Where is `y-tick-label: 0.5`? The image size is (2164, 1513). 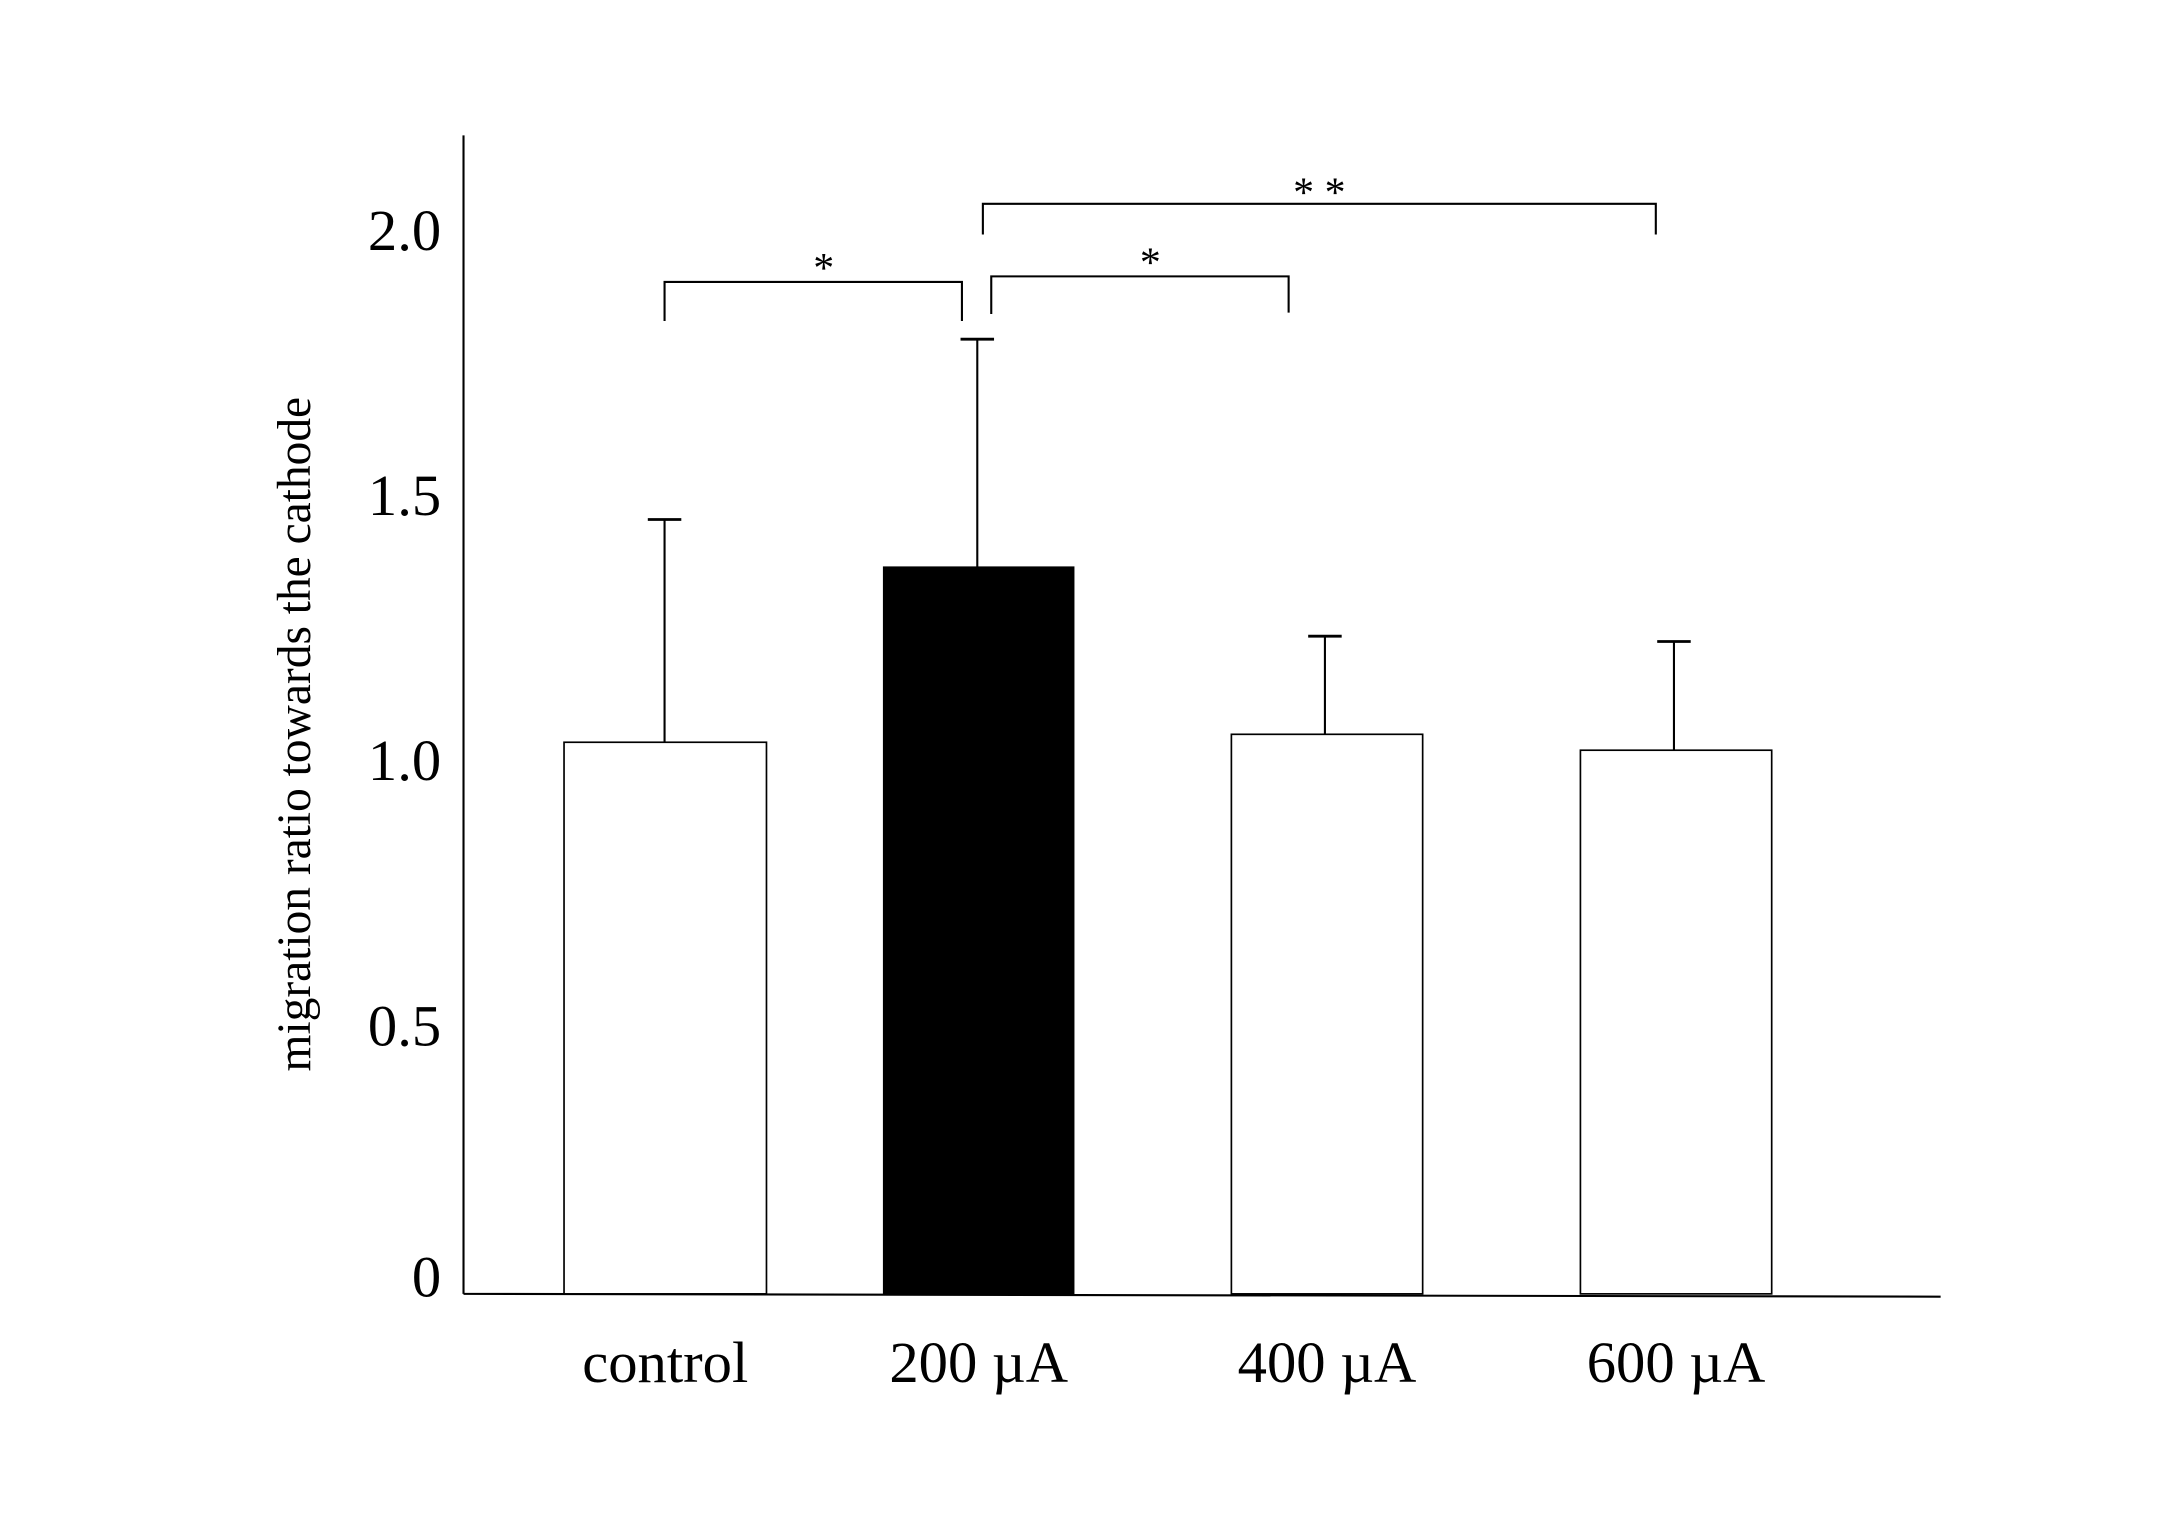
y-tick-label: 0.5 is located at coordinates (404, 1025).